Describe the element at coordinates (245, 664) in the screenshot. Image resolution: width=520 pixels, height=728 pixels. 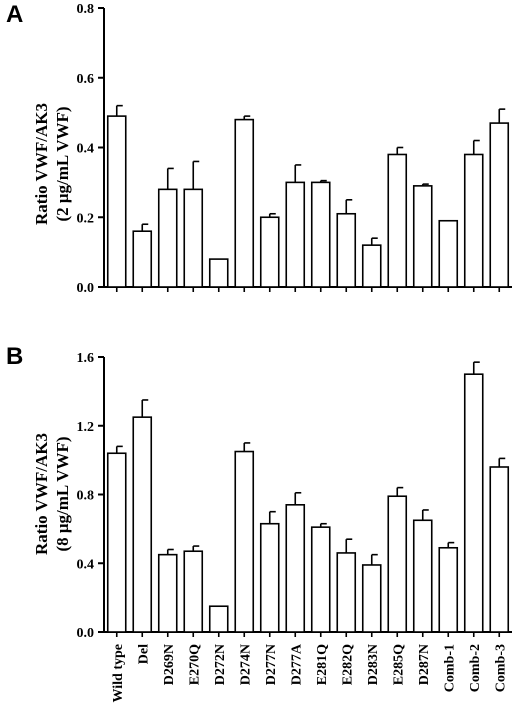
I see `panel-b-category-label: D274N` at that location.